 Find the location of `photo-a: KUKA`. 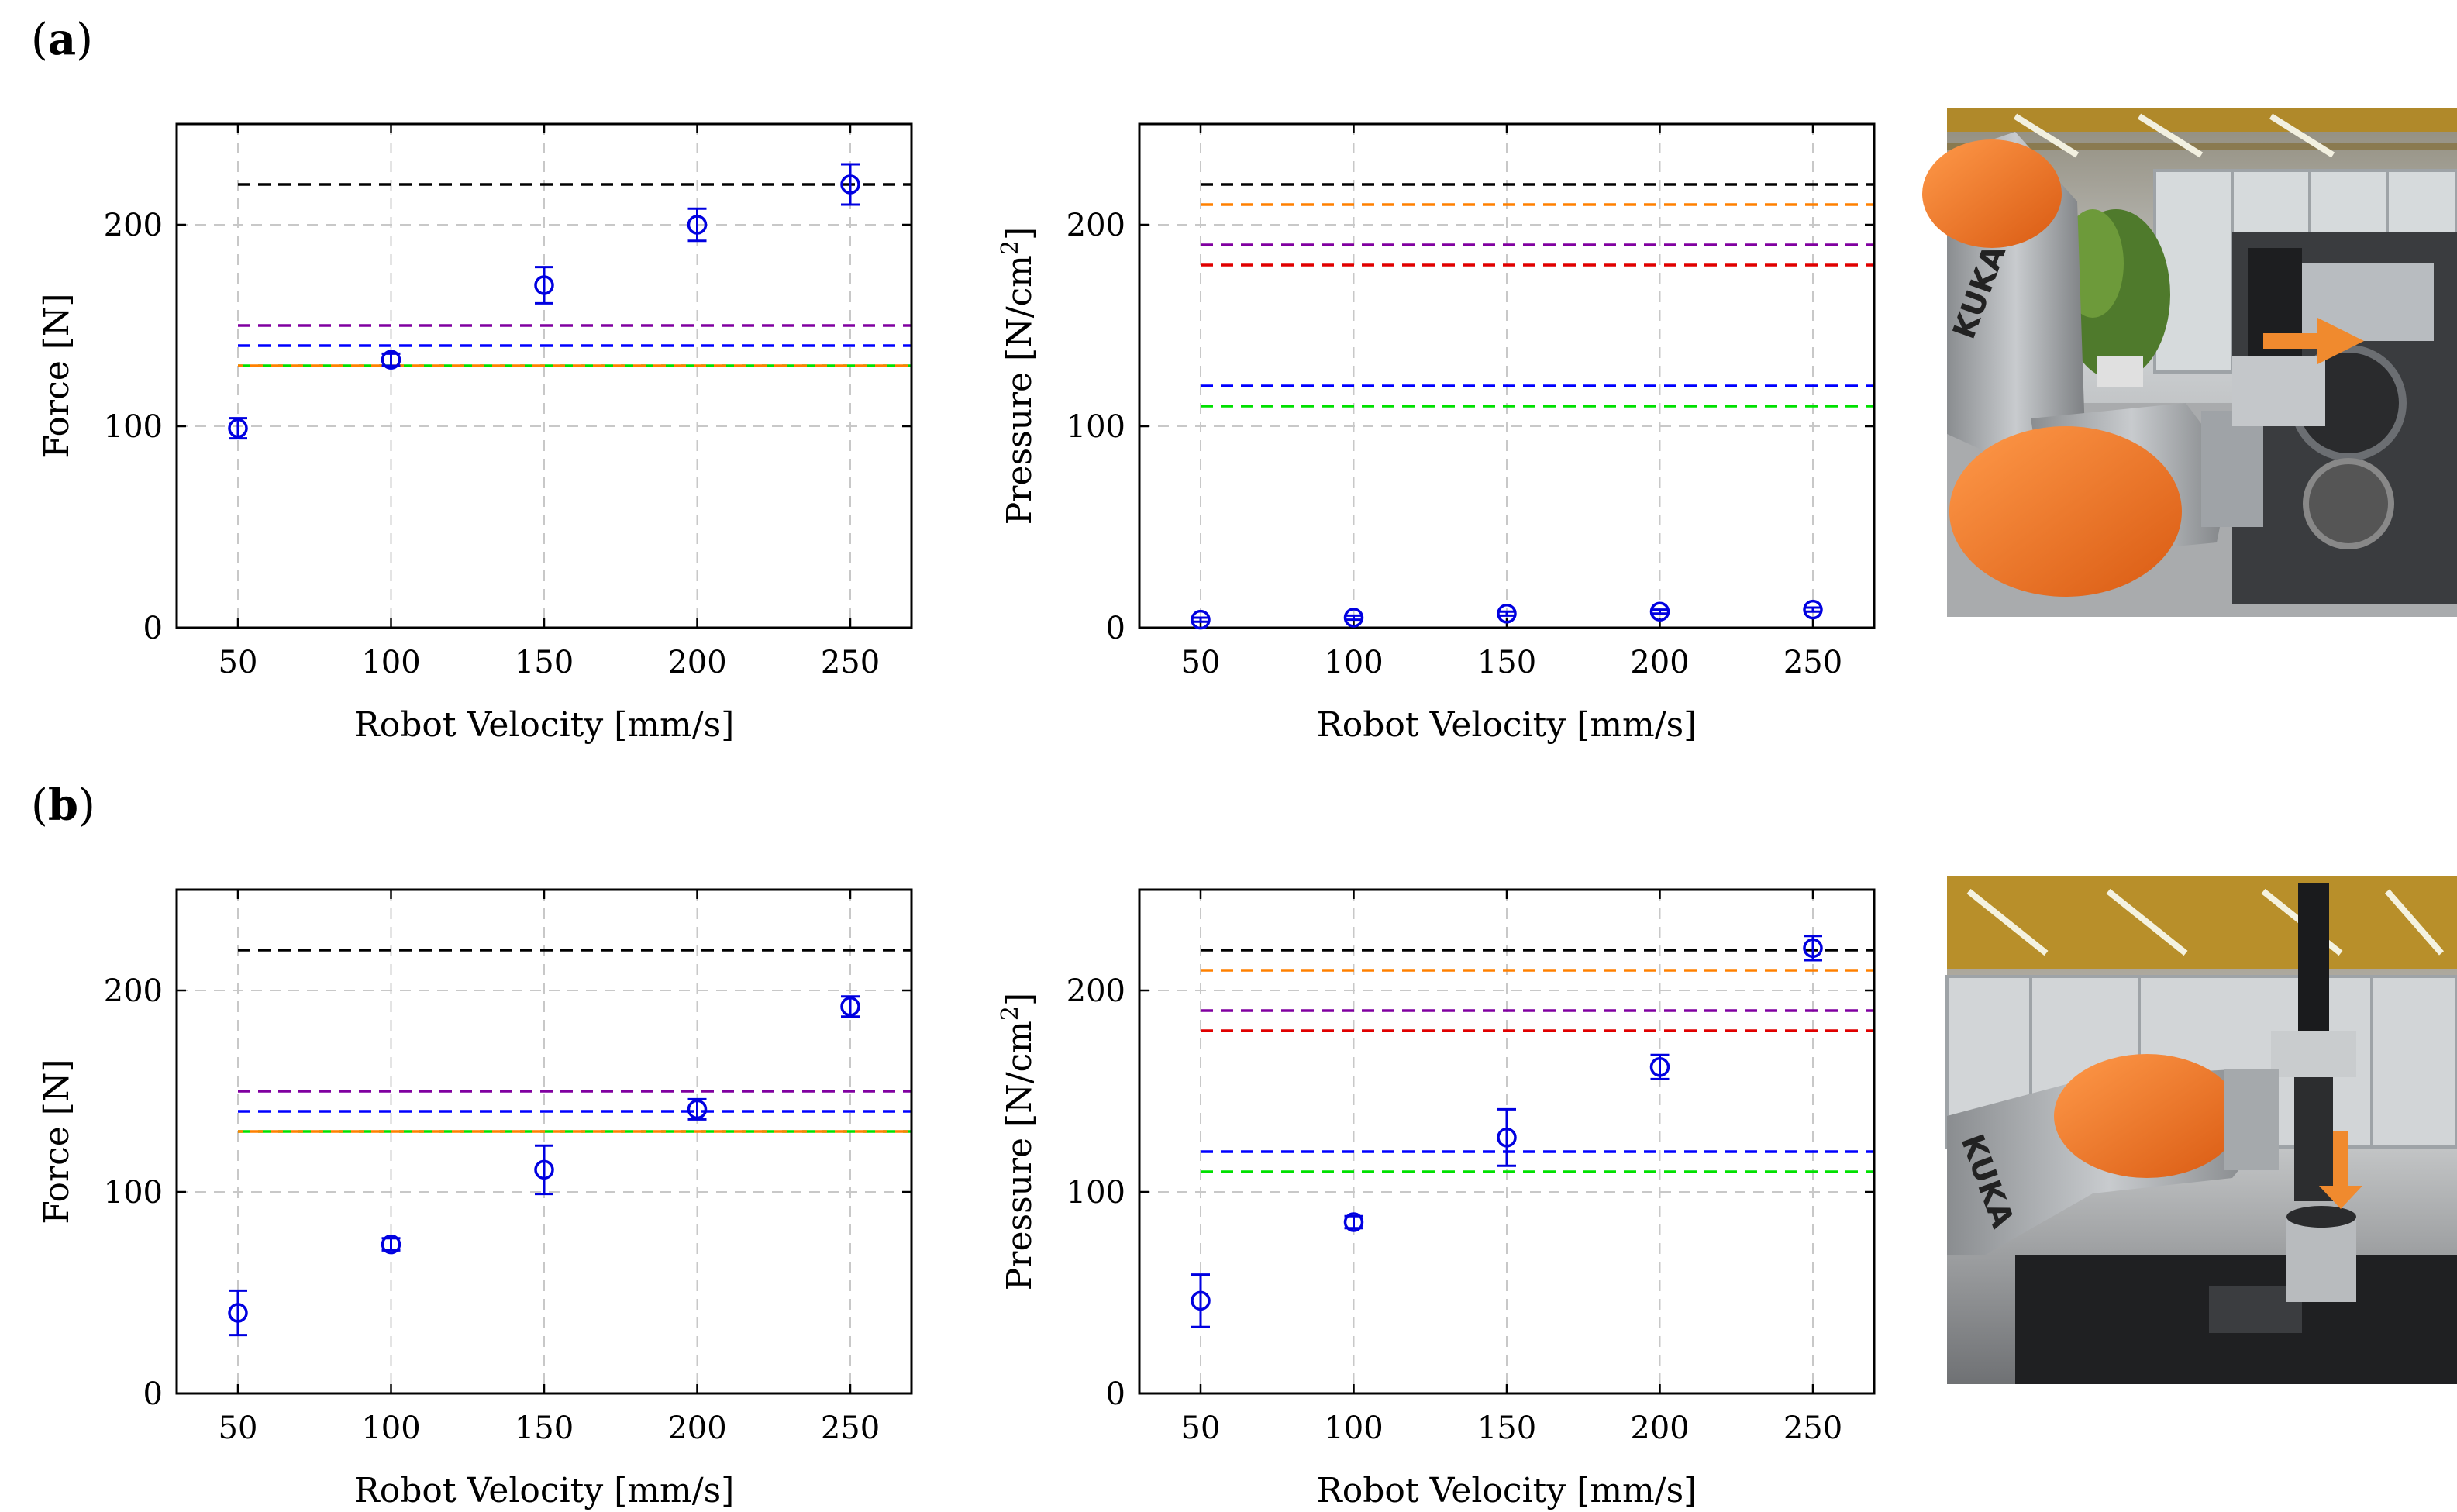

photo-a: KUKA is located at coordinates (2189, 362).